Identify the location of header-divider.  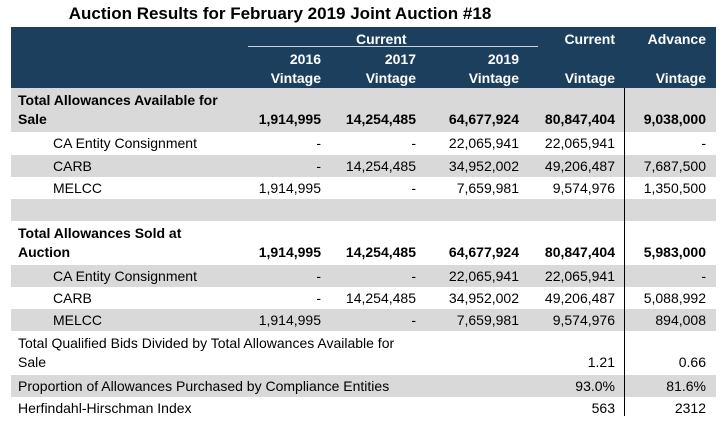
(393, 46).